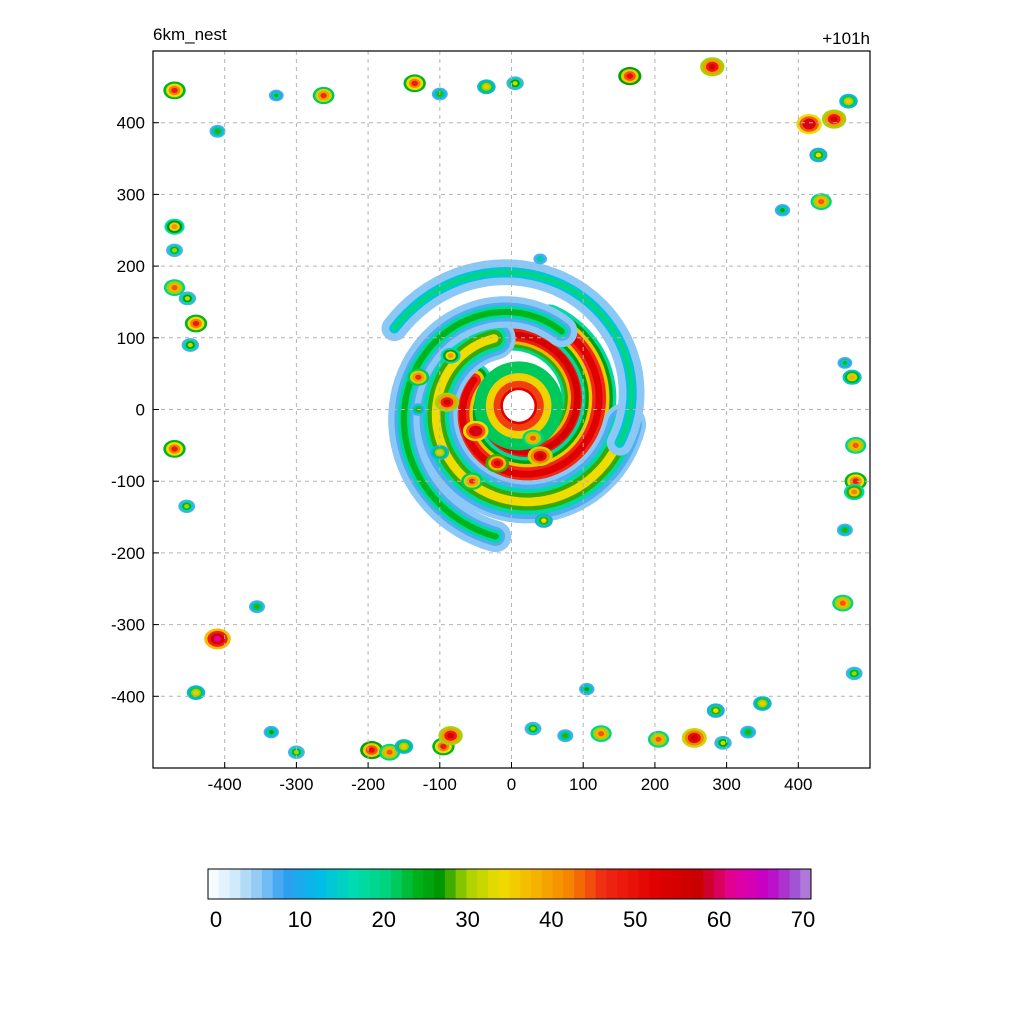 The width and height of the screenshot is (1024, 1024). What do you see at coordinates (225, 784) in the screenshot?
I see `x-tick-label: -400` at bounding box center [225, 784].